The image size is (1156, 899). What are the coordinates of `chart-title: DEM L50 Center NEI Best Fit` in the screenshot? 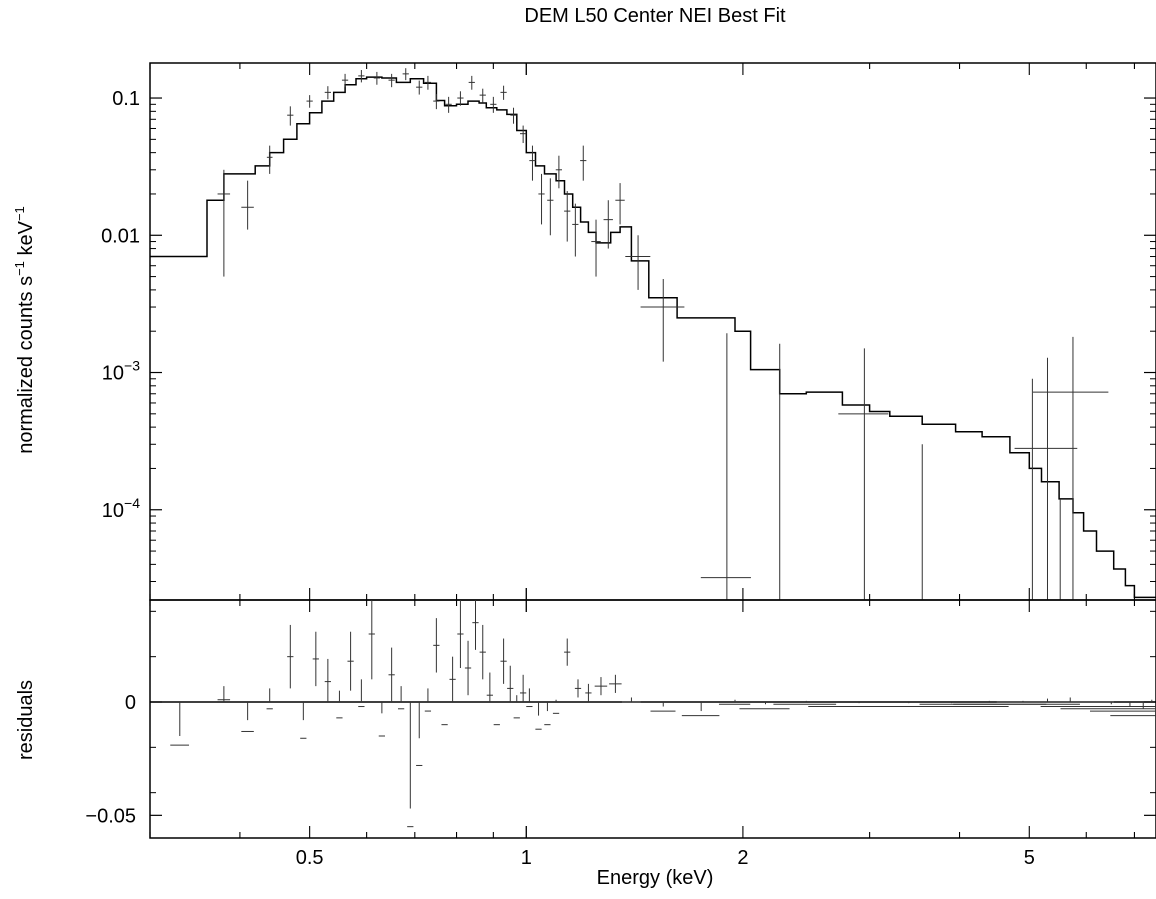 It's located at (655, 16).